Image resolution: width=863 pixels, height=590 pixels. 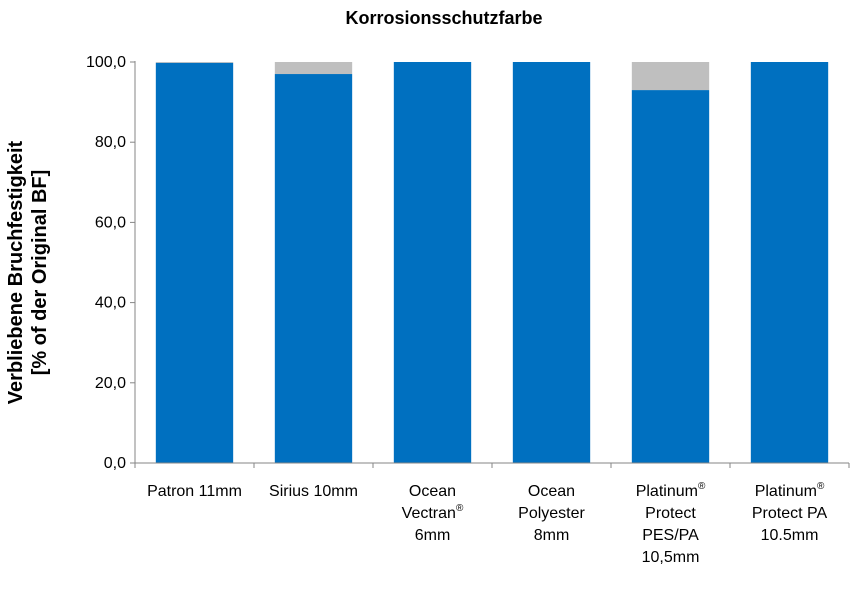 I want to click on y-axis-title-line: [% of der Original BF], so click(x=40, y=273).